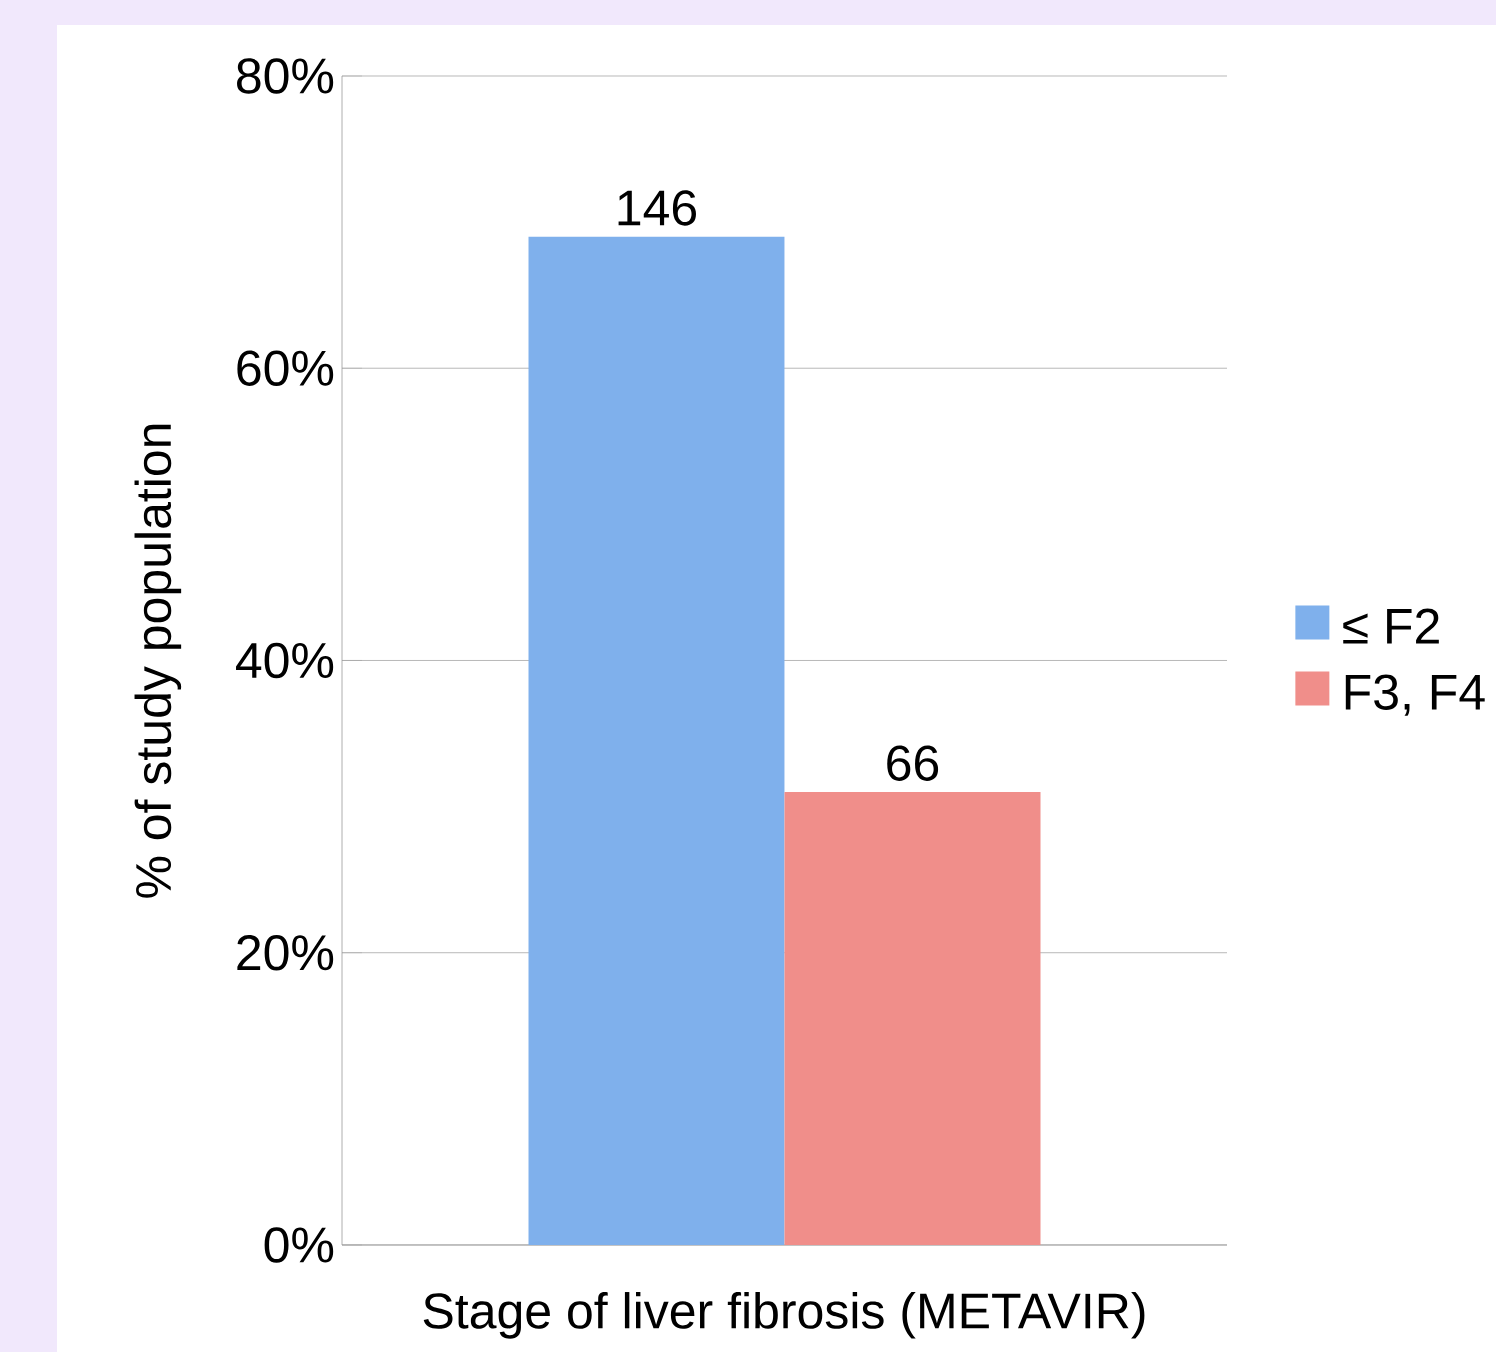 The image size is (1496, 1352). Describe the element at coordinates (285, 368) in the screenshot. I see `y-tick-label: 60%` at that location.